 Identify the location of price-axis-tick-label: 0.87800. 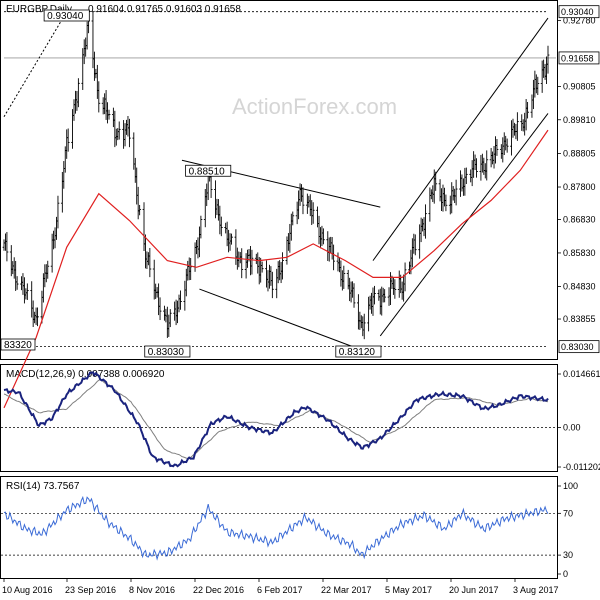
(579, 187).